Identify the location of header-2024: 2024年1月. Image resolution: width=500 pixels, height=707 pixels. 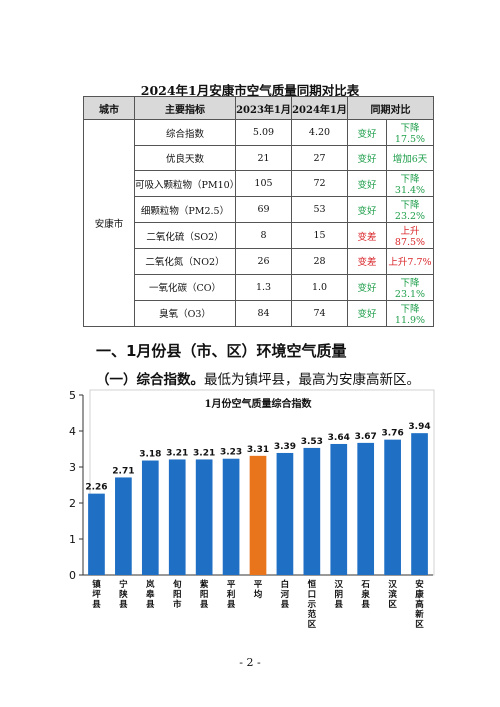
(319, 108).